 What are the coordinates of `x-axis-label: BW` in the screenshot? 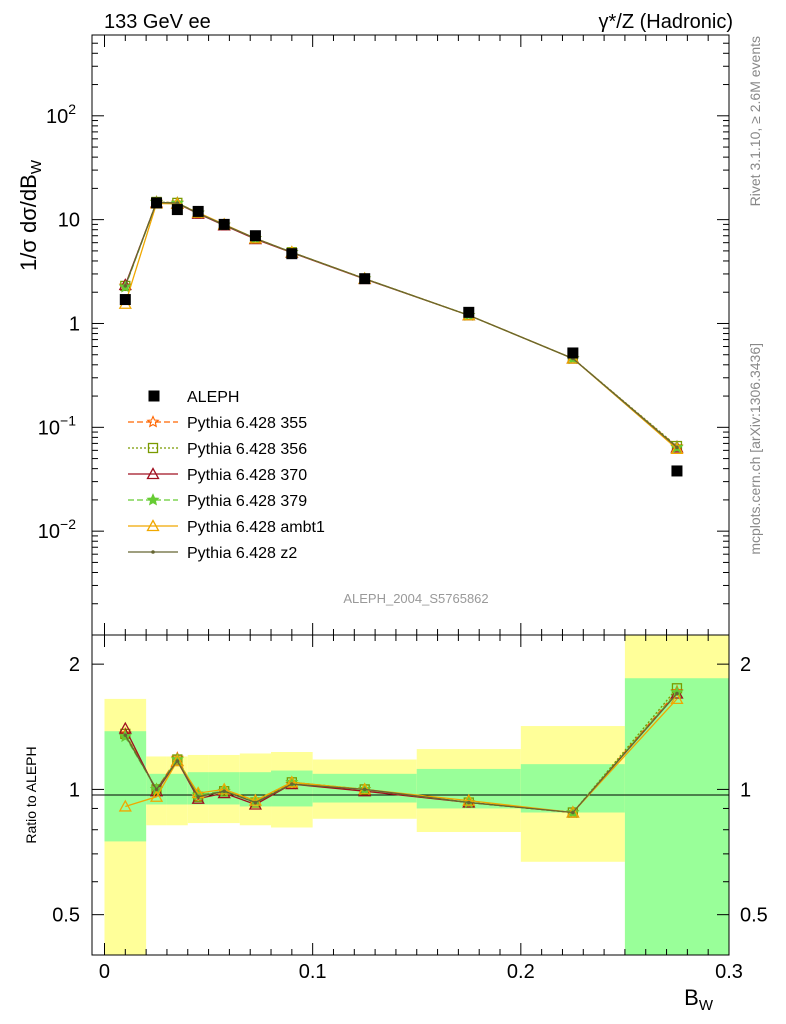 It's located at (699, 999).